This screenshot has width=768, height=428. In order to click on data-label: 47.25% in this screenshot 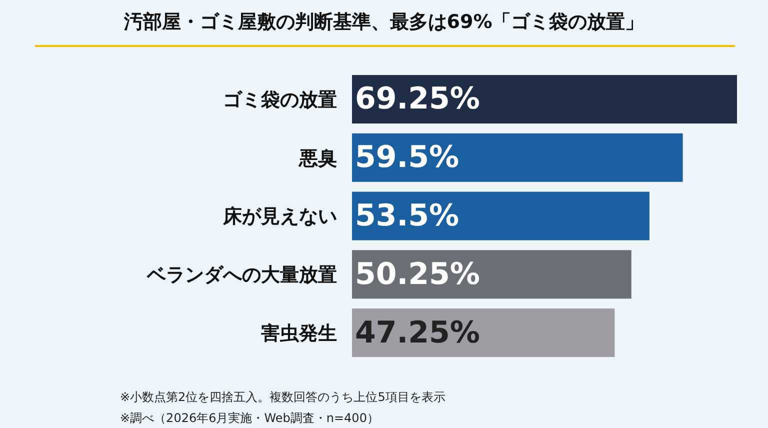, I will do `click(417, 332)`.